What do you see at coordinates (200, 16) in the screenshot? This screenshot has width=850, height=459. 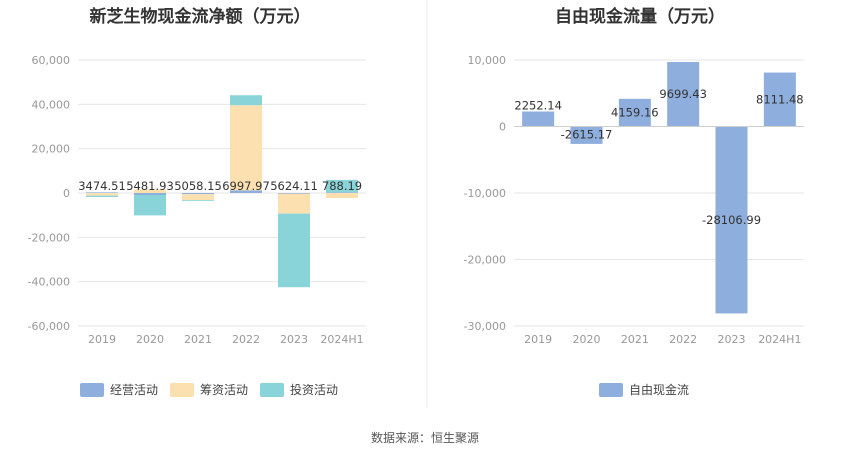 I see `chart-title: 新芝生物现金流净额（万元）` at bounding box center [200, 16].